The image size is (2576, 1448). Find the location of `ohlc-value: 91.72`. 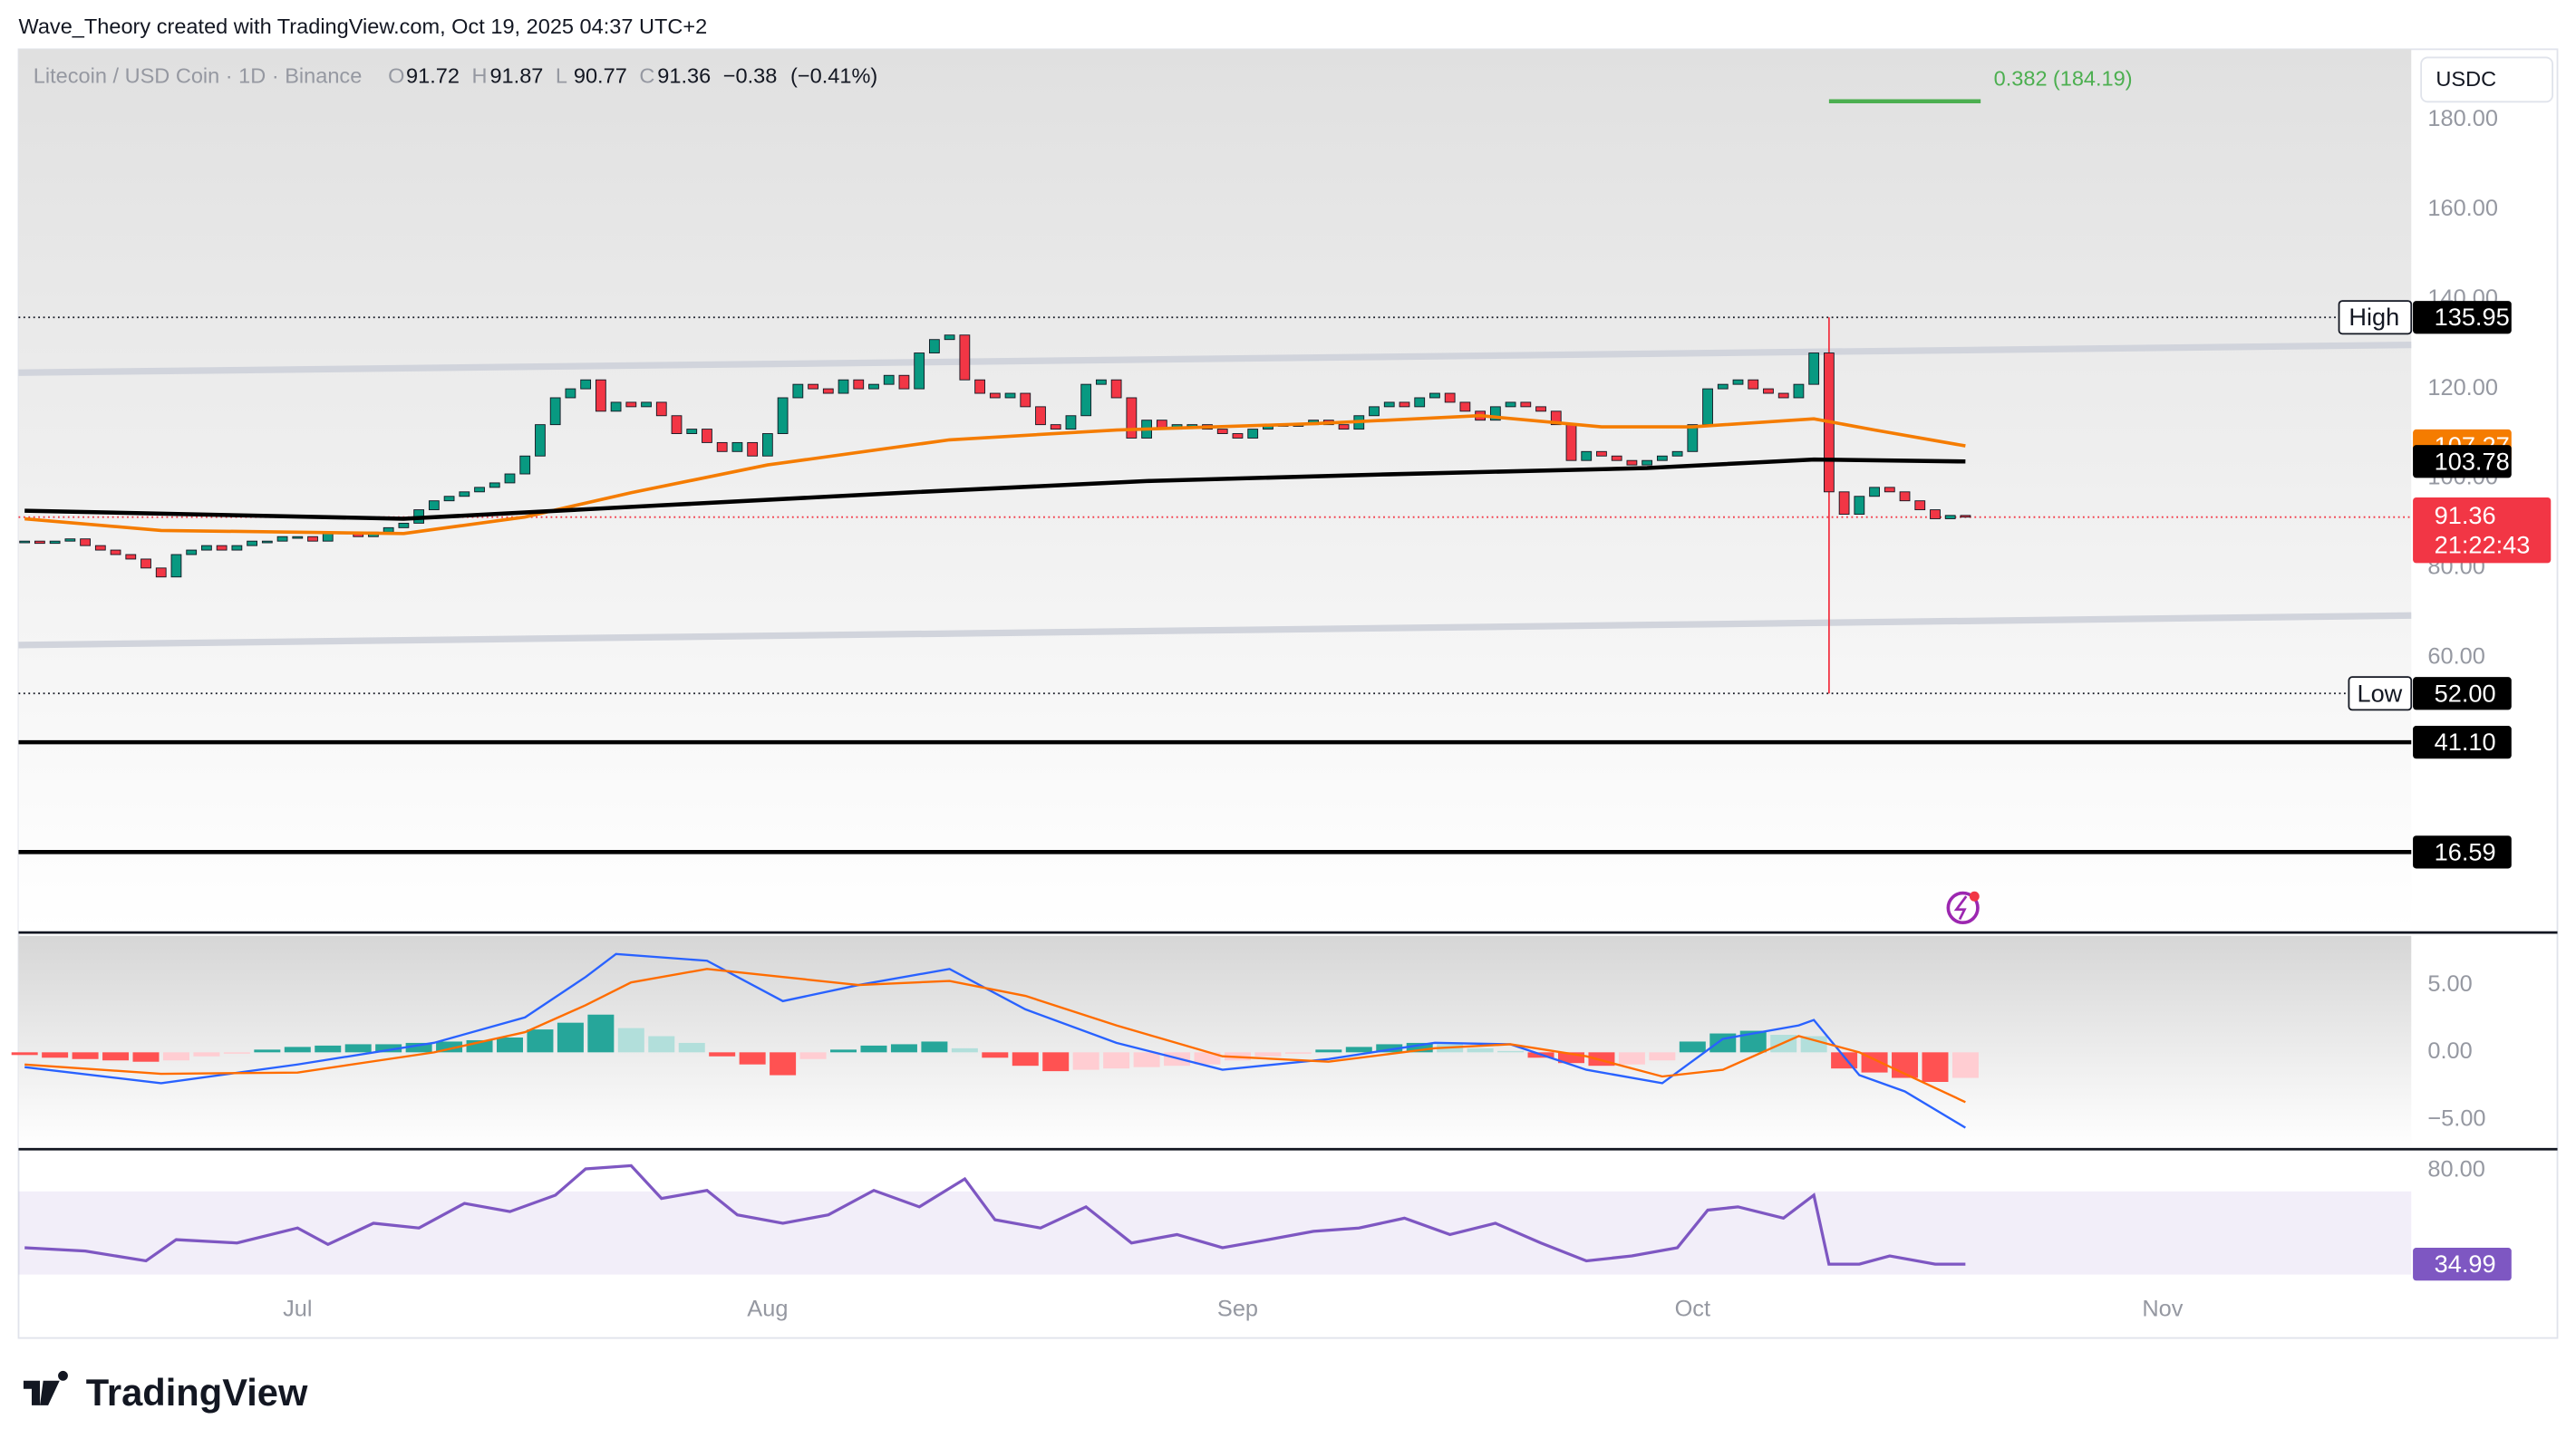

ohlc-value: 91.72 is located at coordinates (433, 75).